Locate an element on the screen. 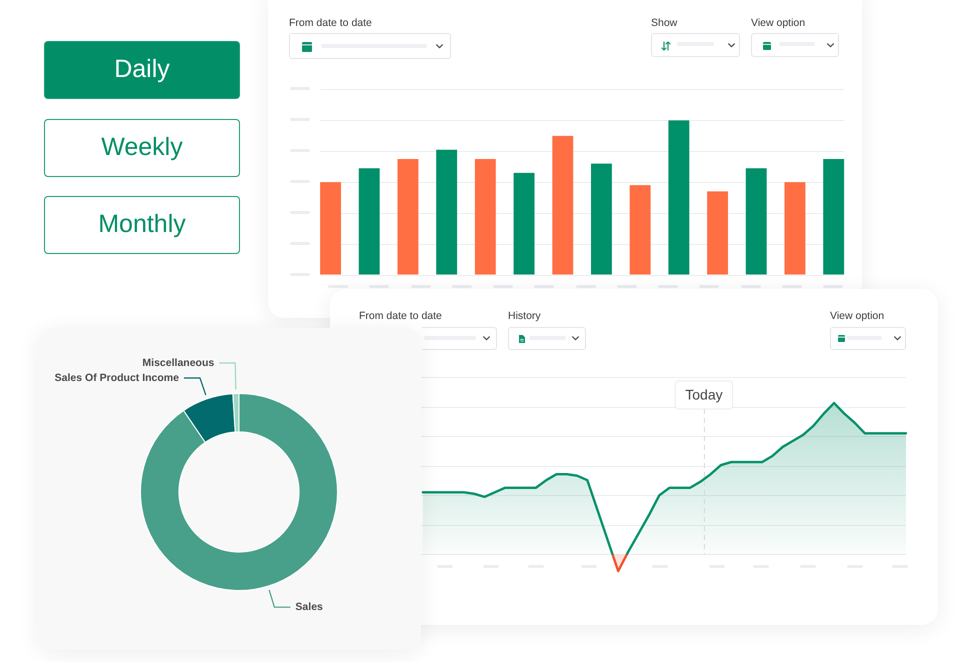 Image resolution: width=976 pixels, height=662 pixels. text: Today is located at coordinates (704, 394).